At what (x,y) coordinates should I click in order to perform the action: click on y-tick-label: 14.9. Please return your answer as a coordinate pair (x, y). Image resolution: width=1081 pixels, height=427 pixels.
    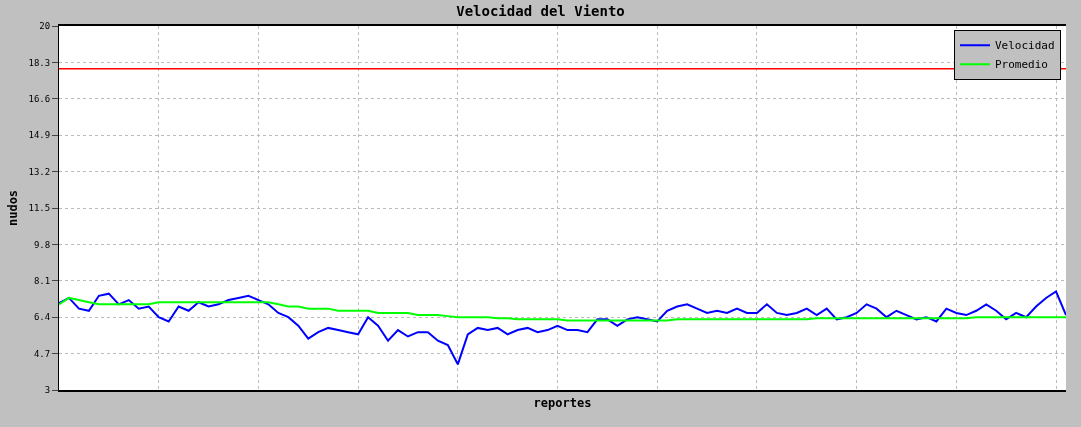
    Looking at the image, I should click on (39, 135).